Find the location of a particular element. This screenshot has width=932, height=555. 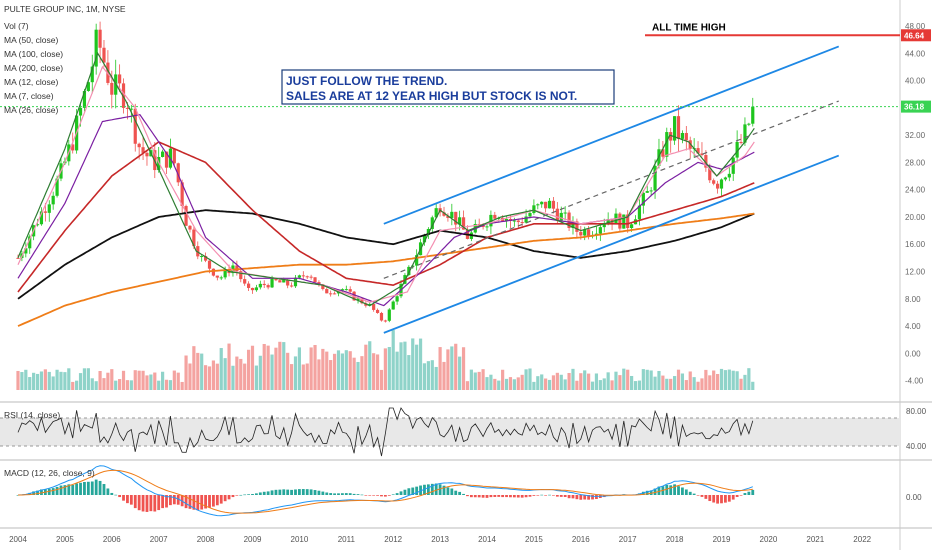

price-tick-label: 44.00 is located at coordinates (915, 53).